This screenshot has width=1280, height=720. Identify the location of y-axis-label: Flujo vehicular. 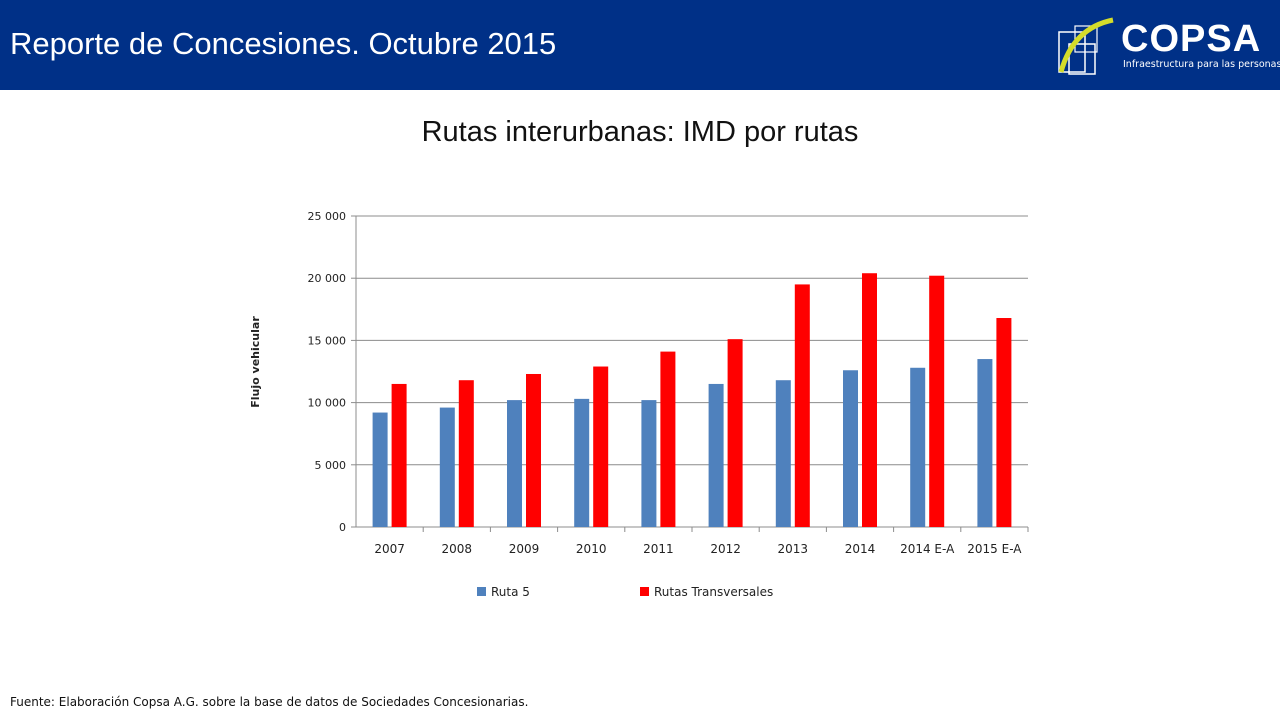
(255, 362).